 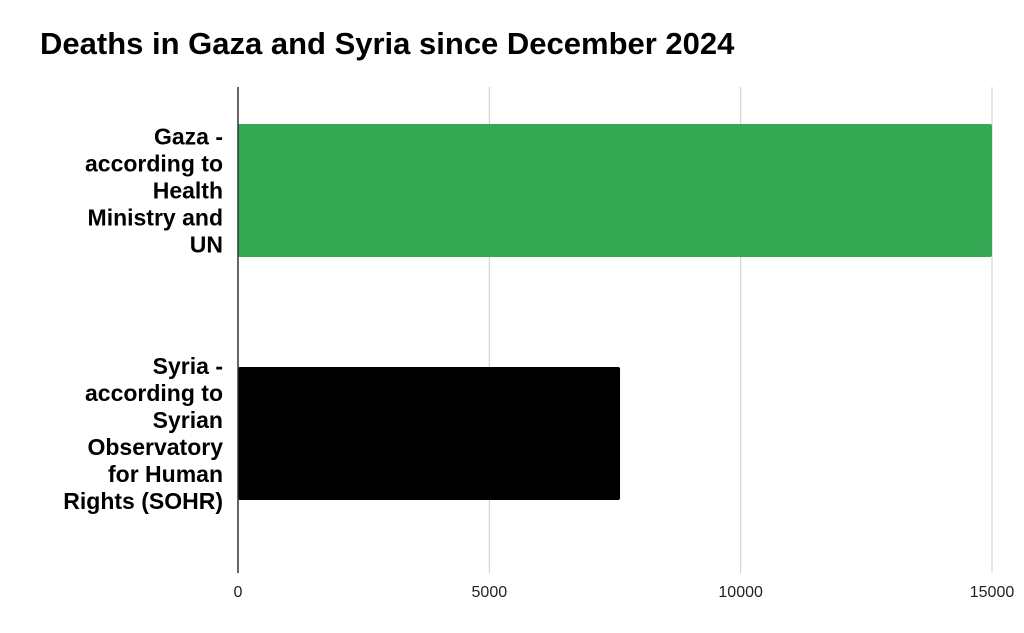 I want to click on category-label-gaza: Gaza -according to Health Ministry and UN, so click(x=154, y=191).